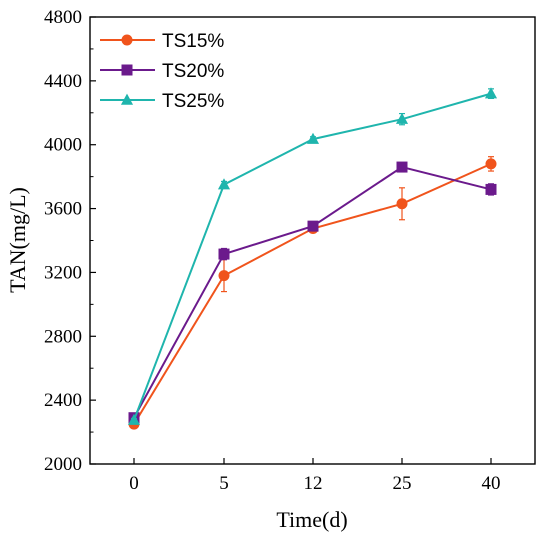 The image size is (550, 538). Describe the element at coordinates (63, 17) in the screenshot. I see `y-tick-label: 4800` at that location.